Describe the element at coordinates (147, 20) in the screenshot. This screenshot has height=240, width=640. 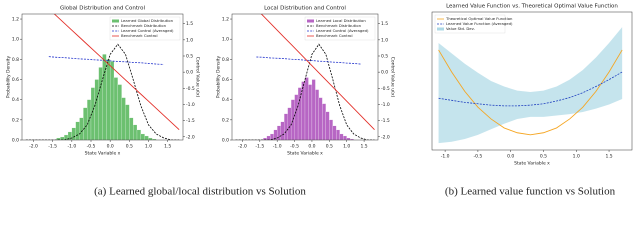
I see `legend-label: Learned Global Distribution` at that location.